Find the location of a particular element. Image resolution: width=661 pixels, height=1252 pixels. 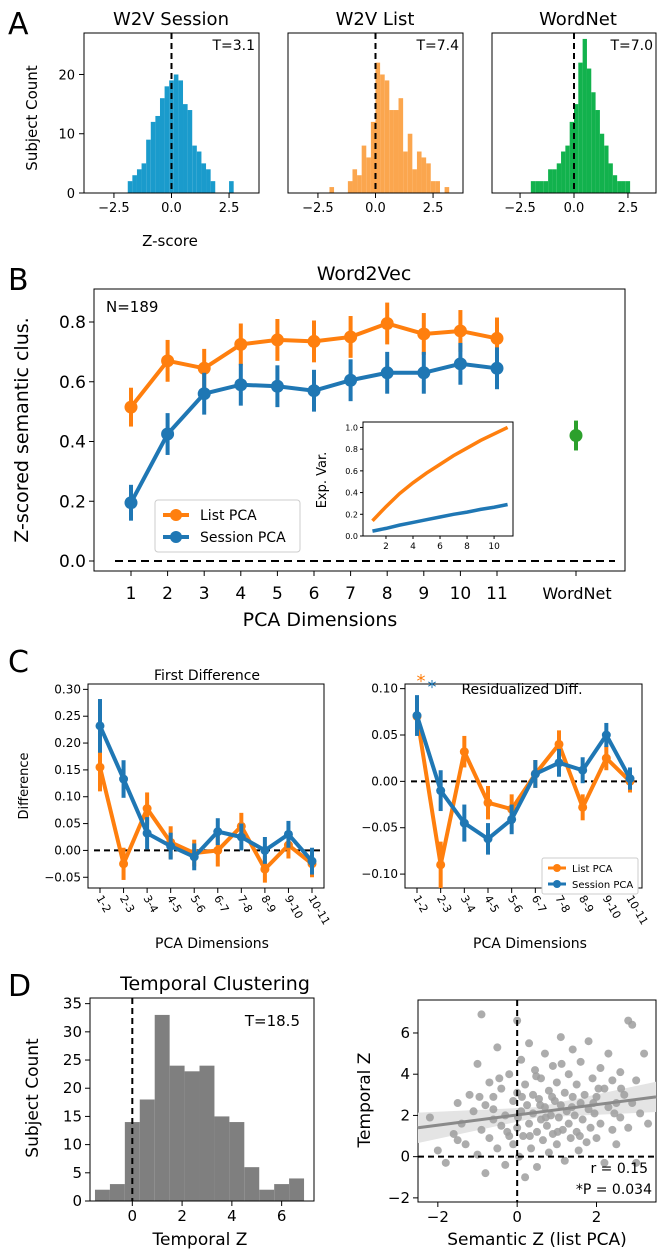

x-tick-label: 6 is located at coordinates (314, 594).